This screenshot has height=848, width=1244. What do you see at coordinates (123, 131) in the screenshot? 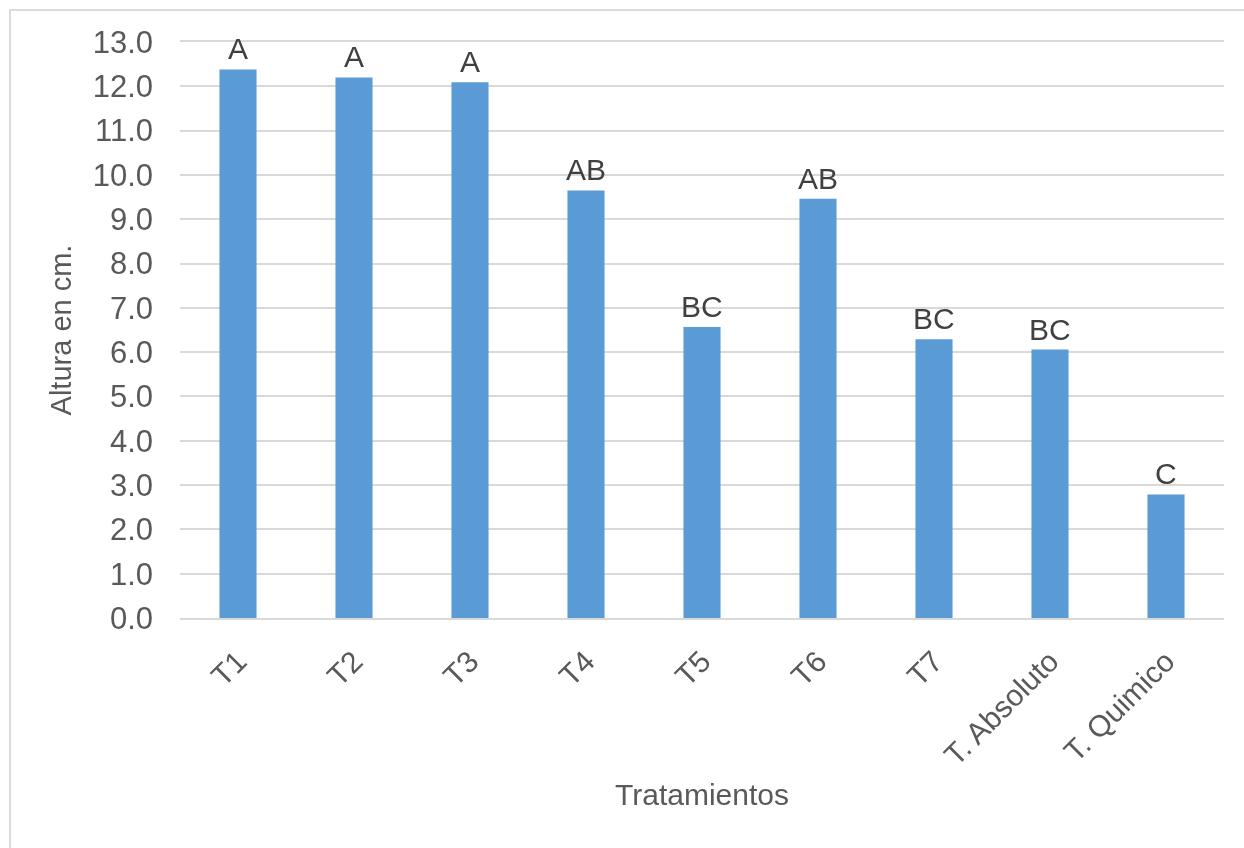
I see `y-tick-label: 11.0` at bounding box center [123, 131].